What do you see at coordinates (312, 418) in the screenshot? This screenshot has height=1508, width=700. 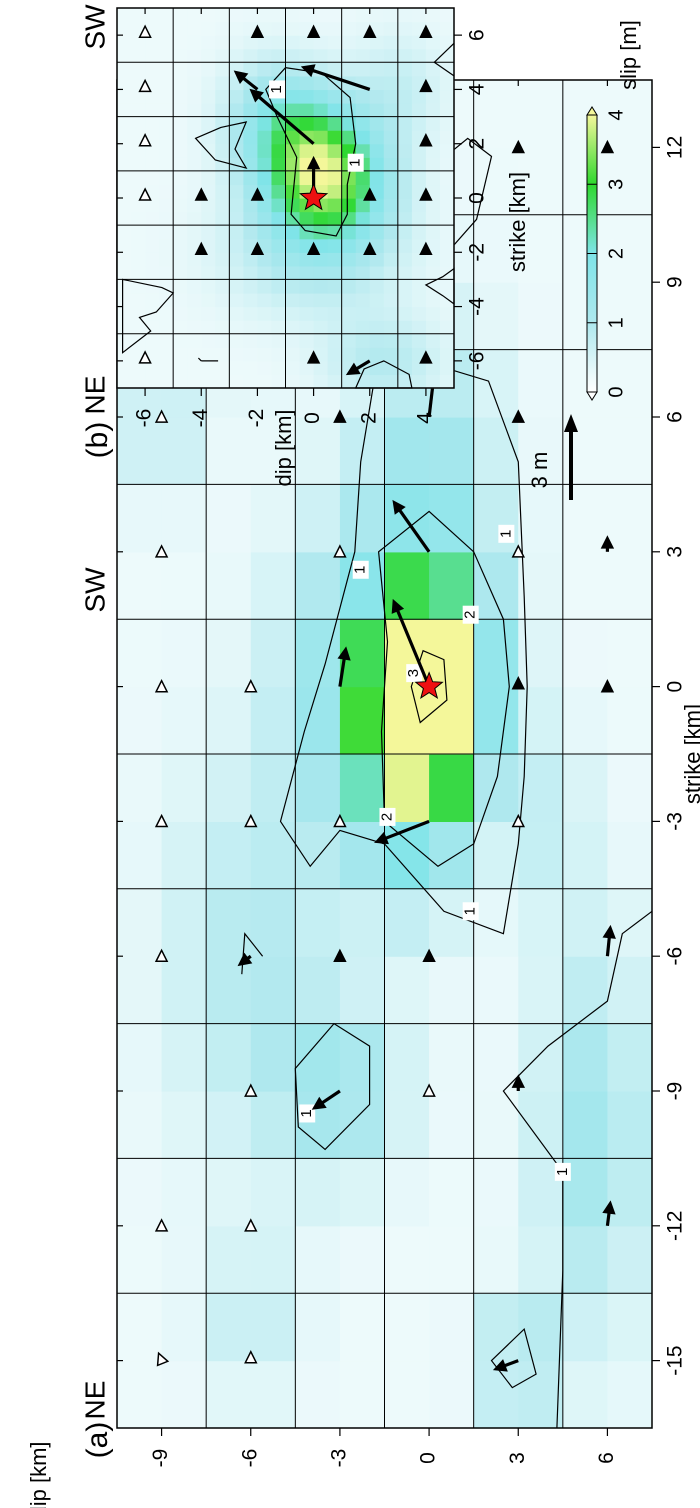 I see `dip-tick-label: 0` at bounding box center [312, 418].